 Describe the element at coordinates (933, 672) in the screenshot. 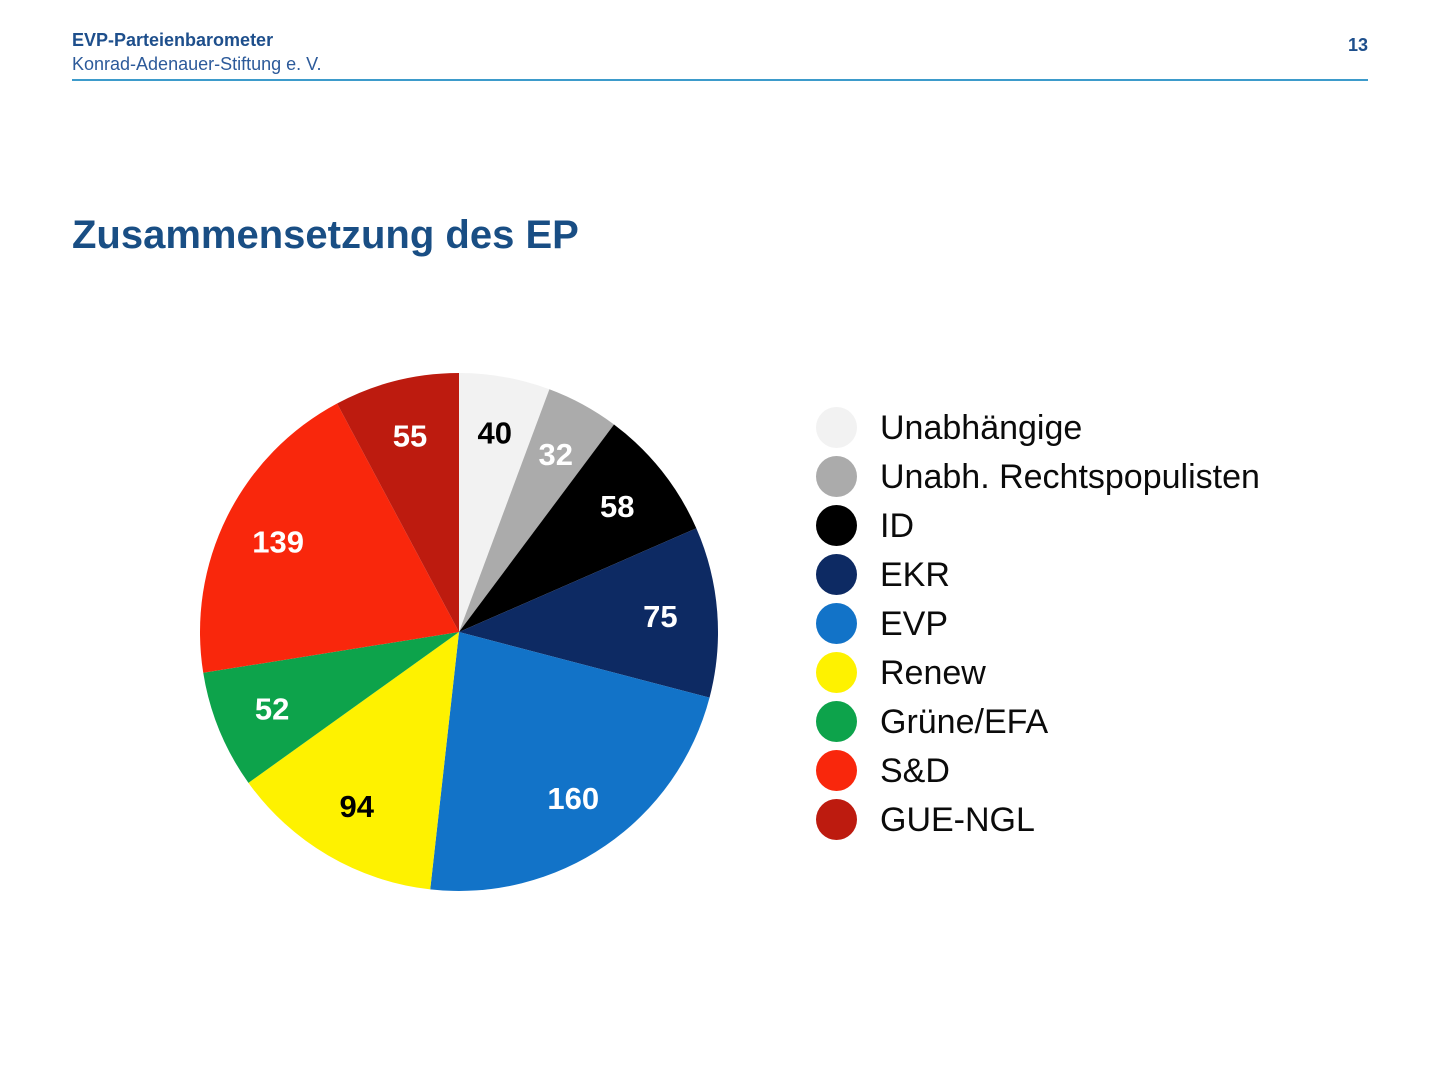

I see `legend-label: Renew` at that location.